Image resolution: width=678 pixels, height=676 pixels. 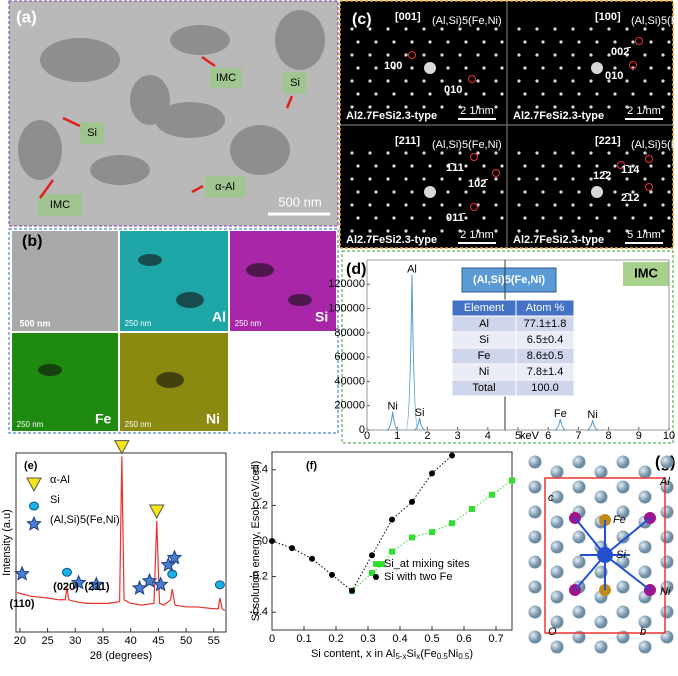 What do you see at coordinates (627, 536) in the screenshot?
I see `bond` at bounding box center [627, 536].